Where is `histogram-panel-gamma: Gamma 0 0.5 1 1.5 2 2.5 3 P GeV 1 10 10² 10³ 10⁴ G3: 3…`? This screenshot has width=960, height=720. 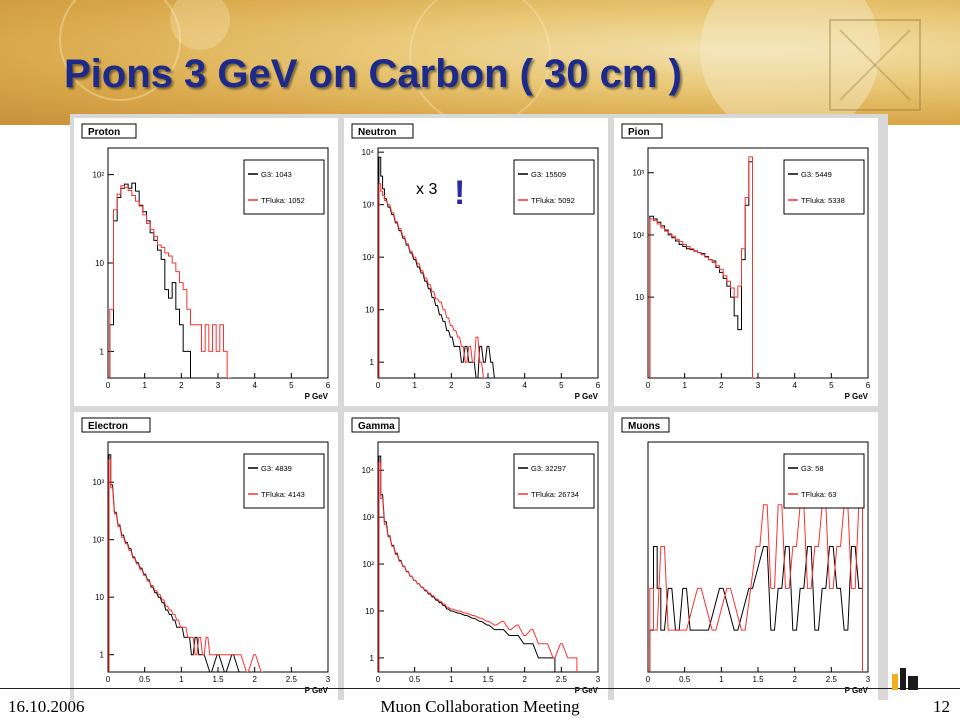
histogram-panel-gamma: Gamma 0 0.5 1 1.5 2 2.5 3 P GeV 1 10 10² 10³ 10⁴ G3: 3… is located at coordinates (476, 556).